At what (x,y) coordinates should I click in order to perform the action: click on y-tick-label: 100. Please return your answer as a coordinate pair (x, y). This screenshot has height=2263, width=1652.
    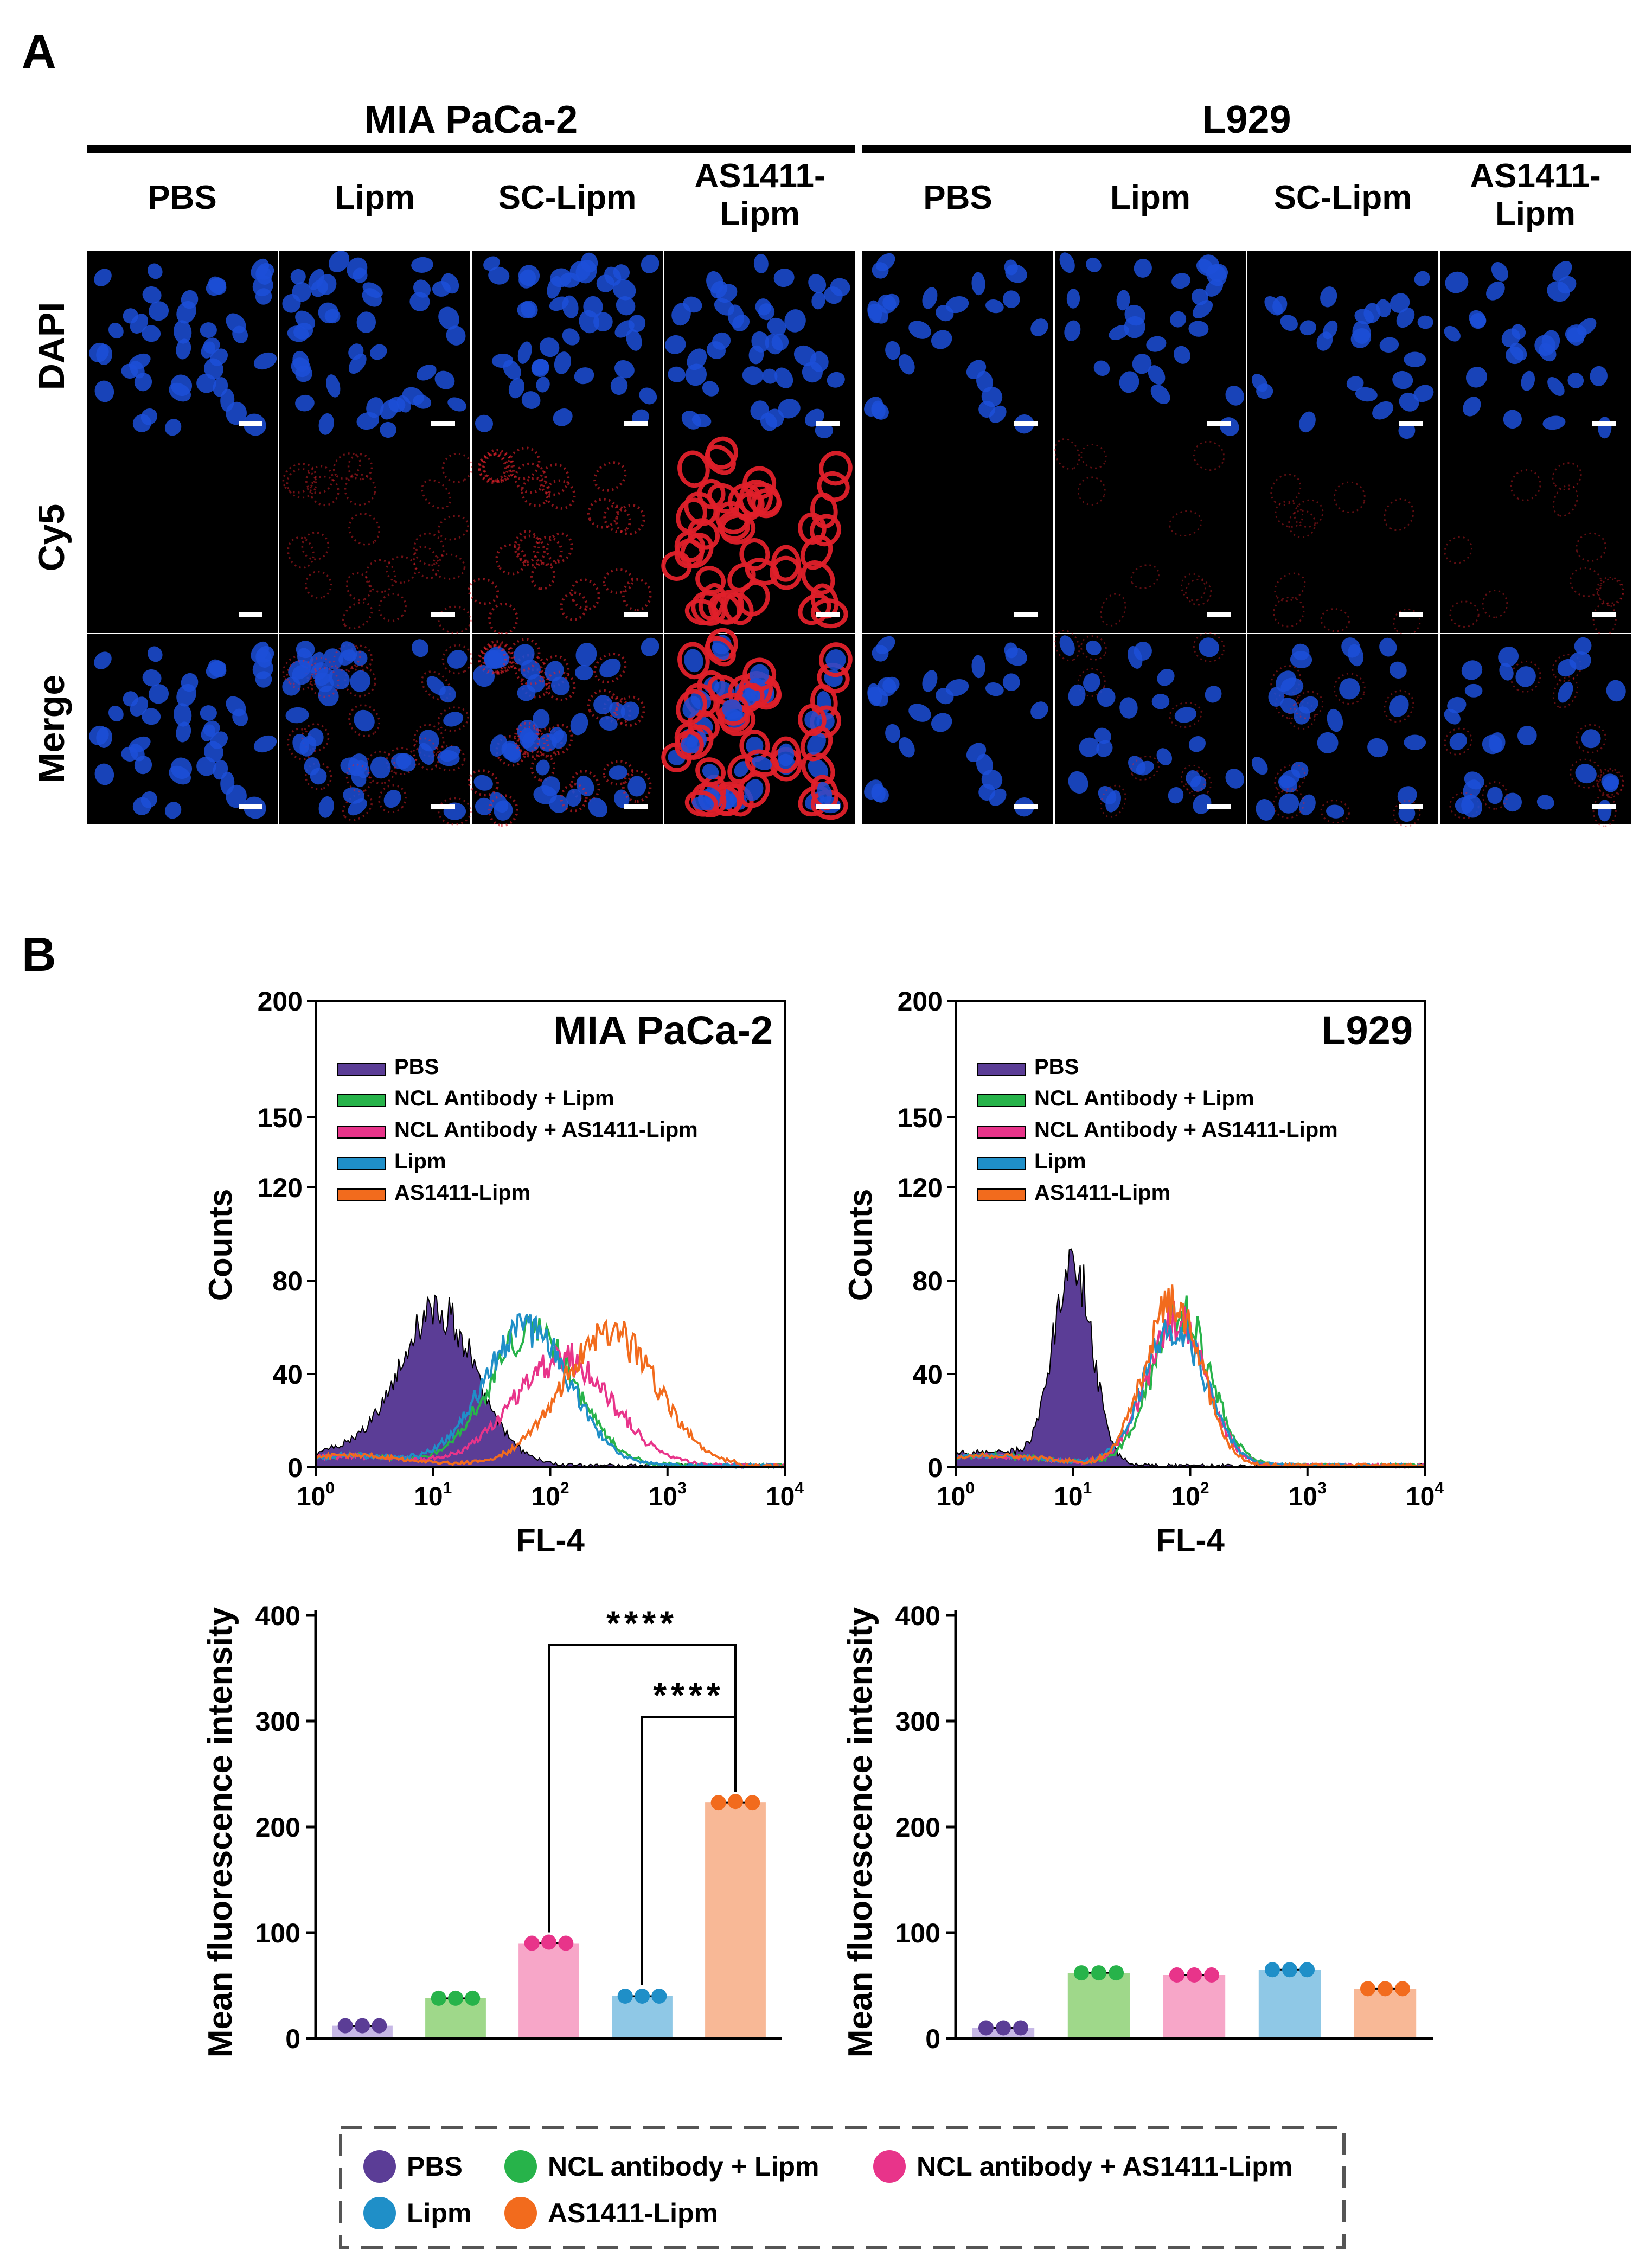
    Looking at the image, I should click on (918, 1933).